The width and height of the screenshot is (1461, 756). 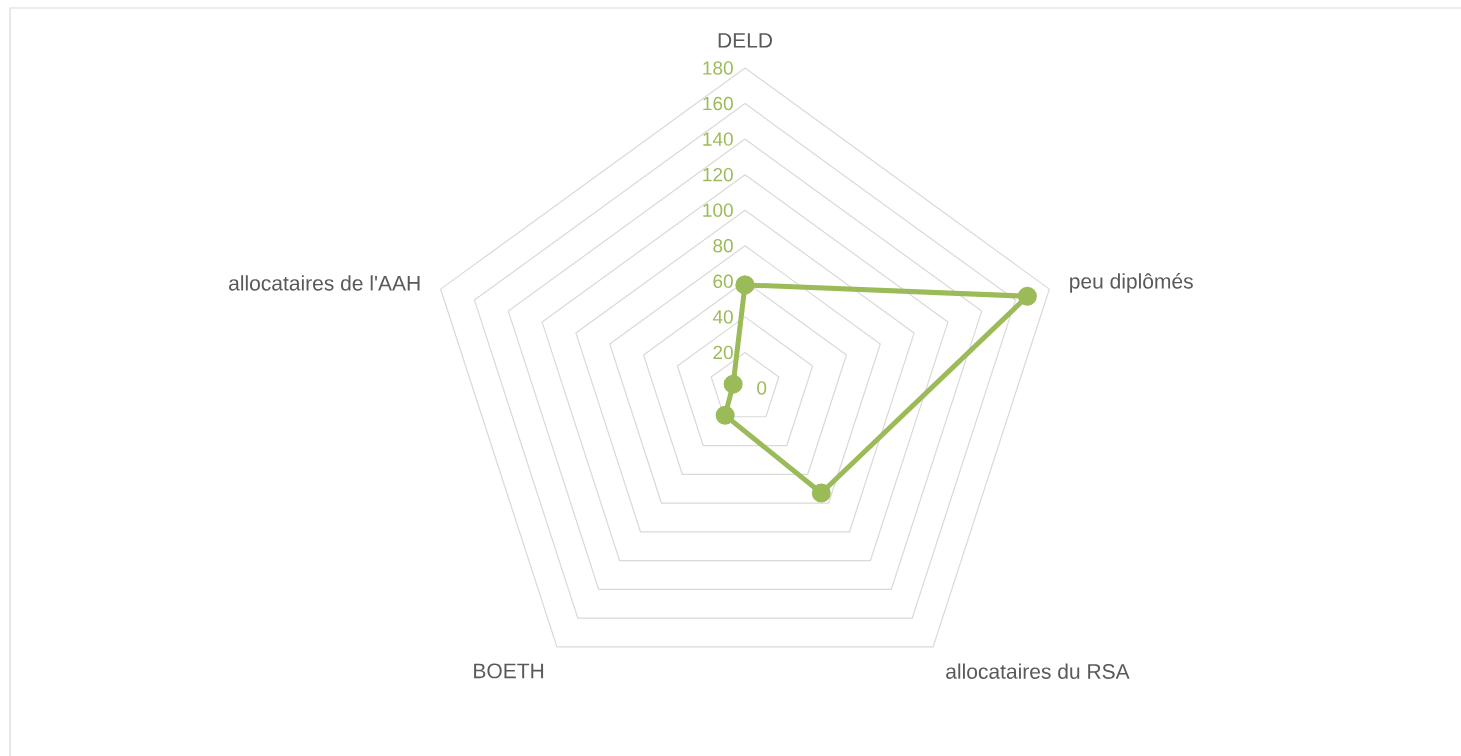 I want to click on y-tick-label: 140, so click(x=718, y=139).